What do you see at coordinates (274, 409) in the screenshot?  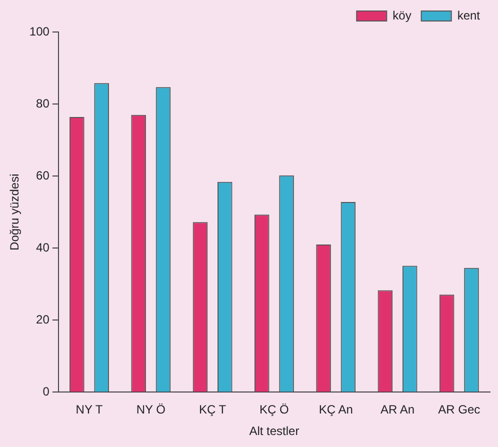 I see `x-tick-label: KÇ Ö` at bounding box center [274, 409].